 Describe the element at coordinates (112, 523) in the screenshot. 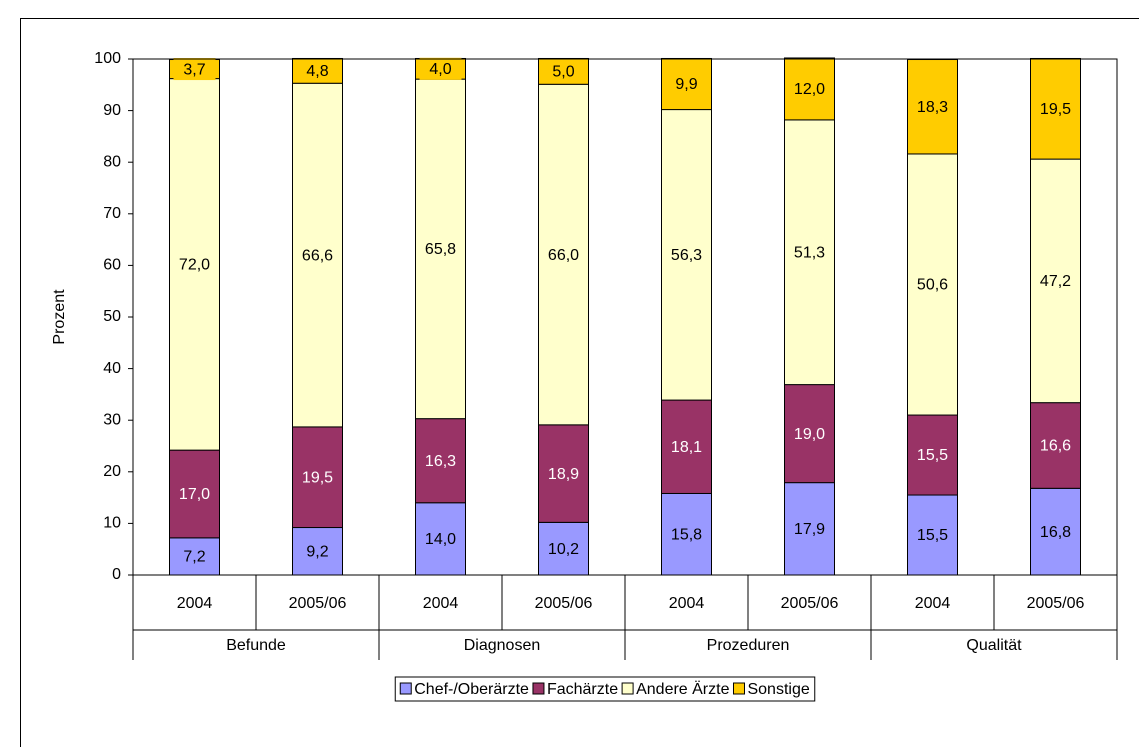

I see `y-tick-label: 10` at that location.